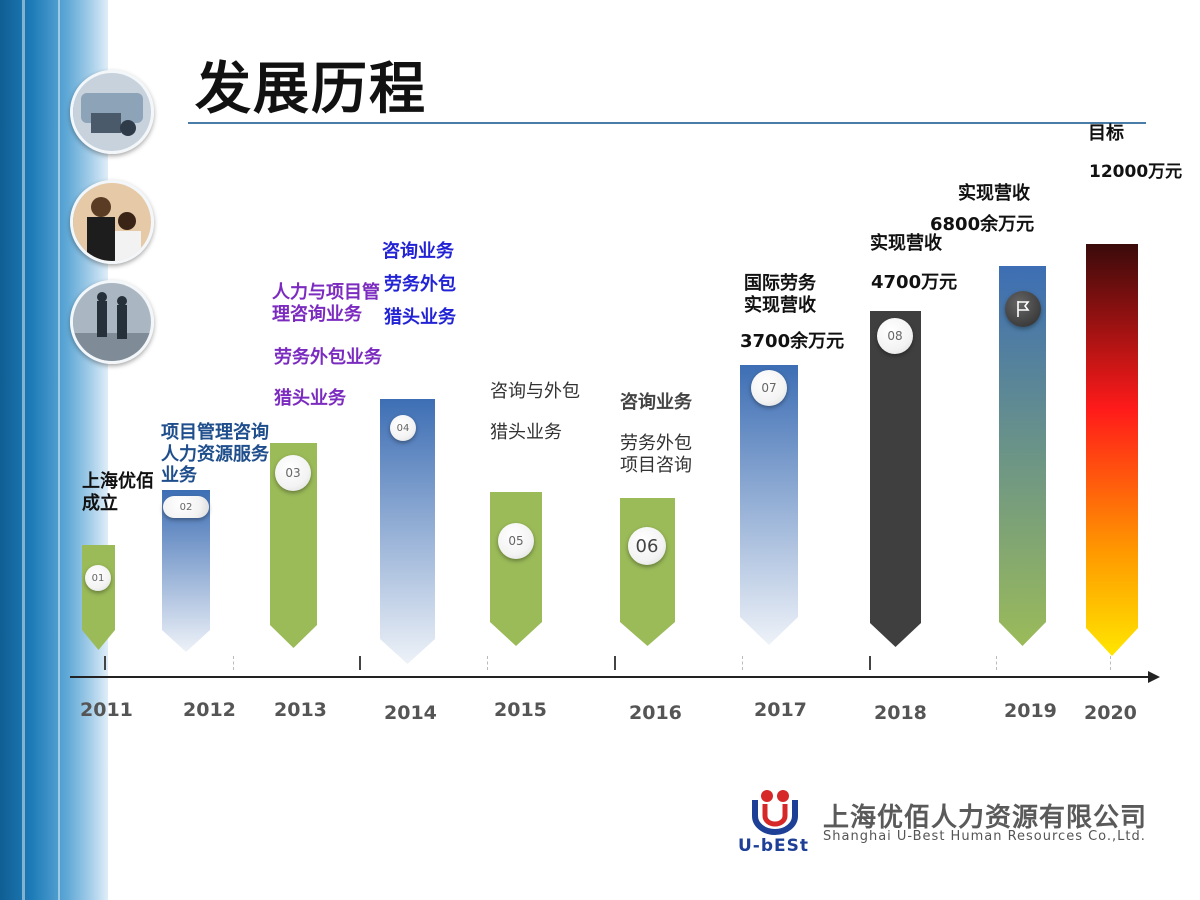 This screenshot has height=900, width=1200. What do you see at coordinates (1023, 309) in the screenshot?
I see `flag-icon` at bounding box center [1023, 309].